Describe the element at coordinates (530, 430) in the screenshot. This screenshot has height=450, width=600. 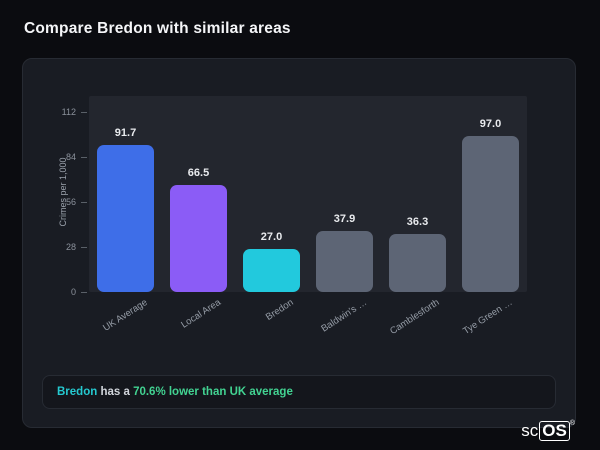
I see `logo-prefix: sc` at that location.